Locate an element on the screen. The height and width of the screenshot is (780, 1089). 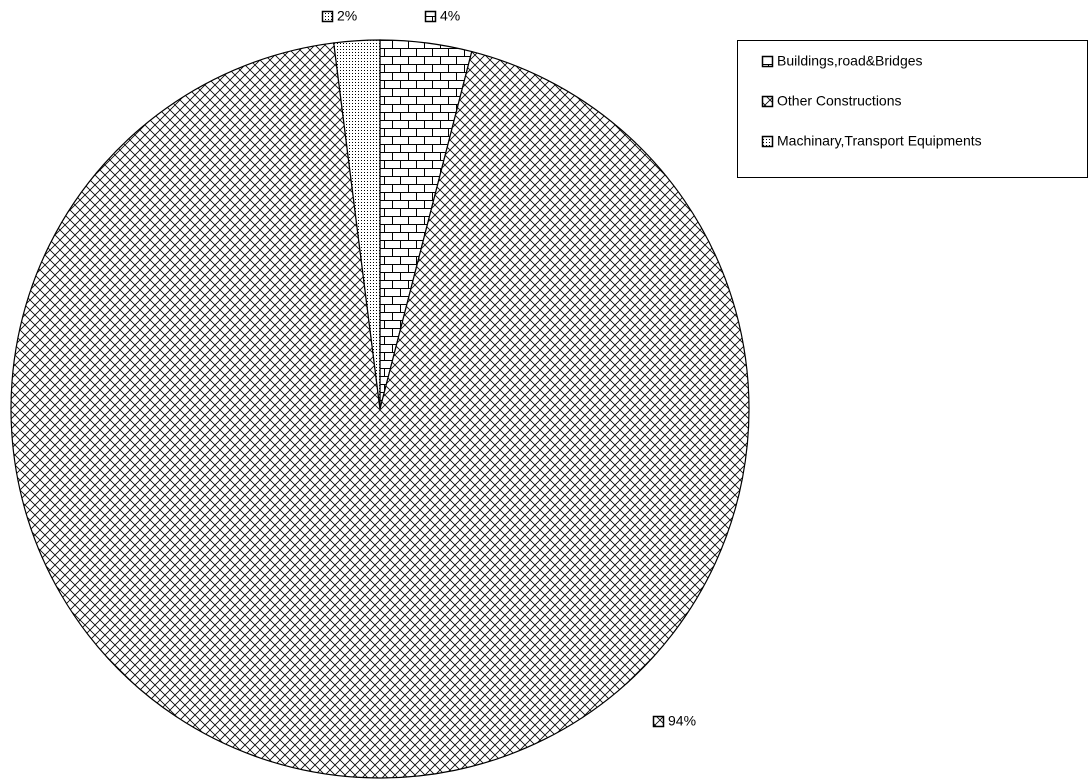
data-label: 2% is located at coordinates (347, 16).